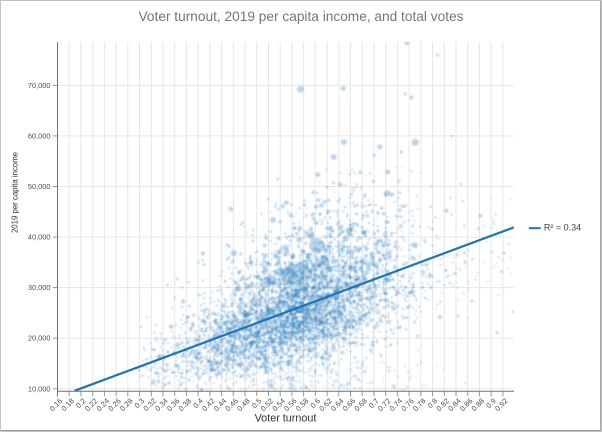 The image size is (602, 432). Describe the element at coordinates (39, 287) in the screenshot. I see `svg-text: 30,000` at that location.